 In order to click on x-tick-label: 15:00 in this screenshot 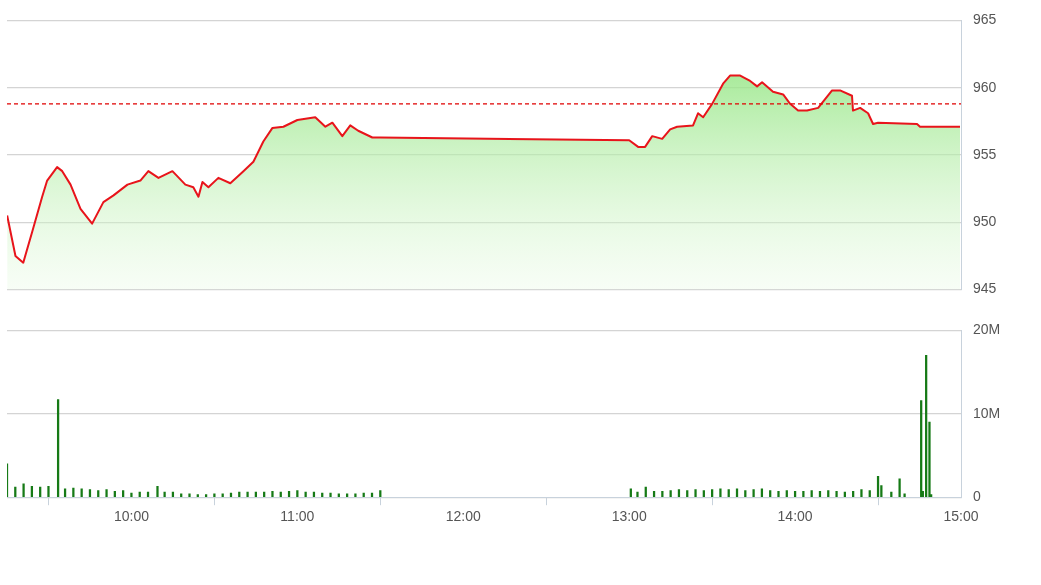, I will do `click(961, 516)`.